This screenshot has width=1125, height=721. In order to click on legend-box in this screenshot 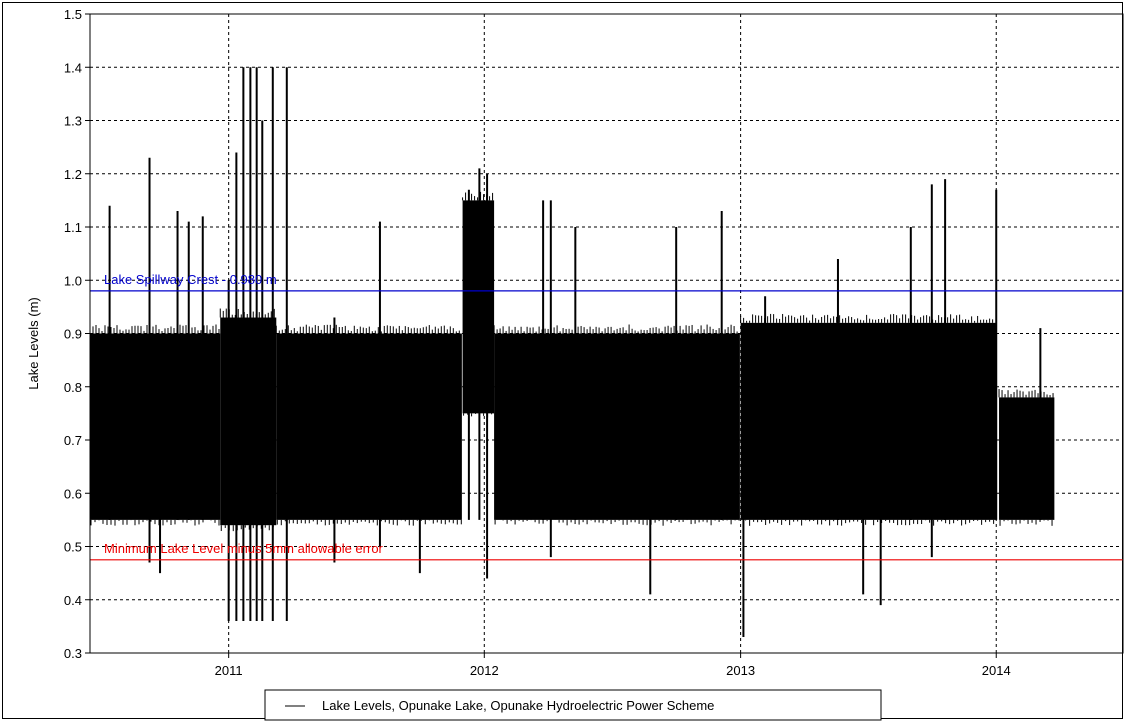, I will do `click(573, 705)`.